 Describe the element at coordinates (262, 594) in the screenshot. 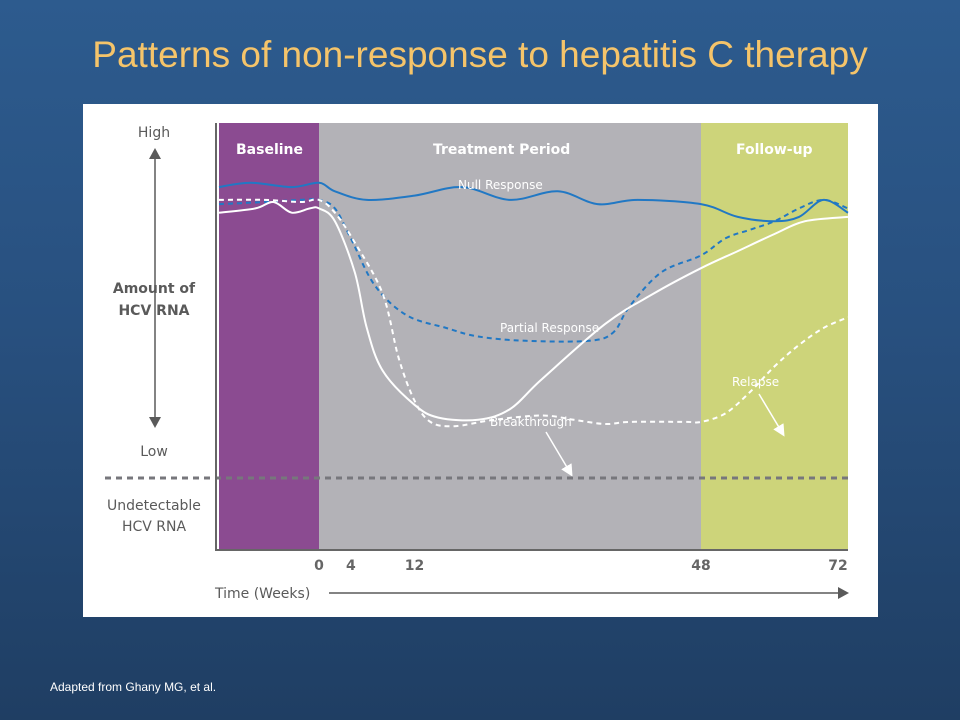

I see `x-axis-title: Time (Weeks)` at that location.